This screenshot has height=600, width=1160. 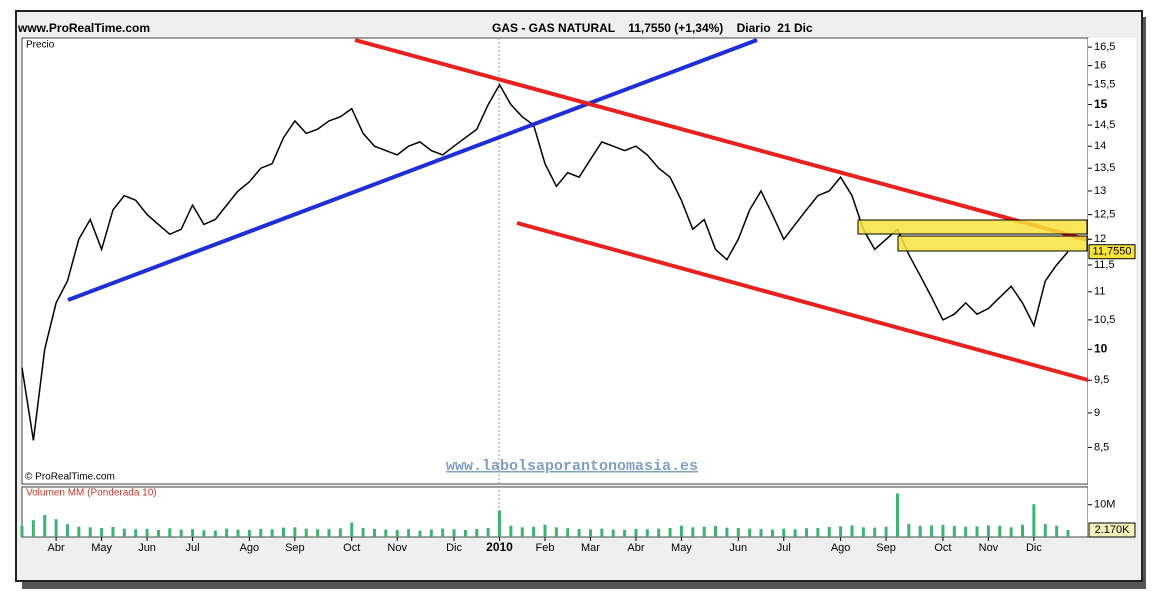 I want to click on y-tick-label: 12, so click(x=1100, y=239).